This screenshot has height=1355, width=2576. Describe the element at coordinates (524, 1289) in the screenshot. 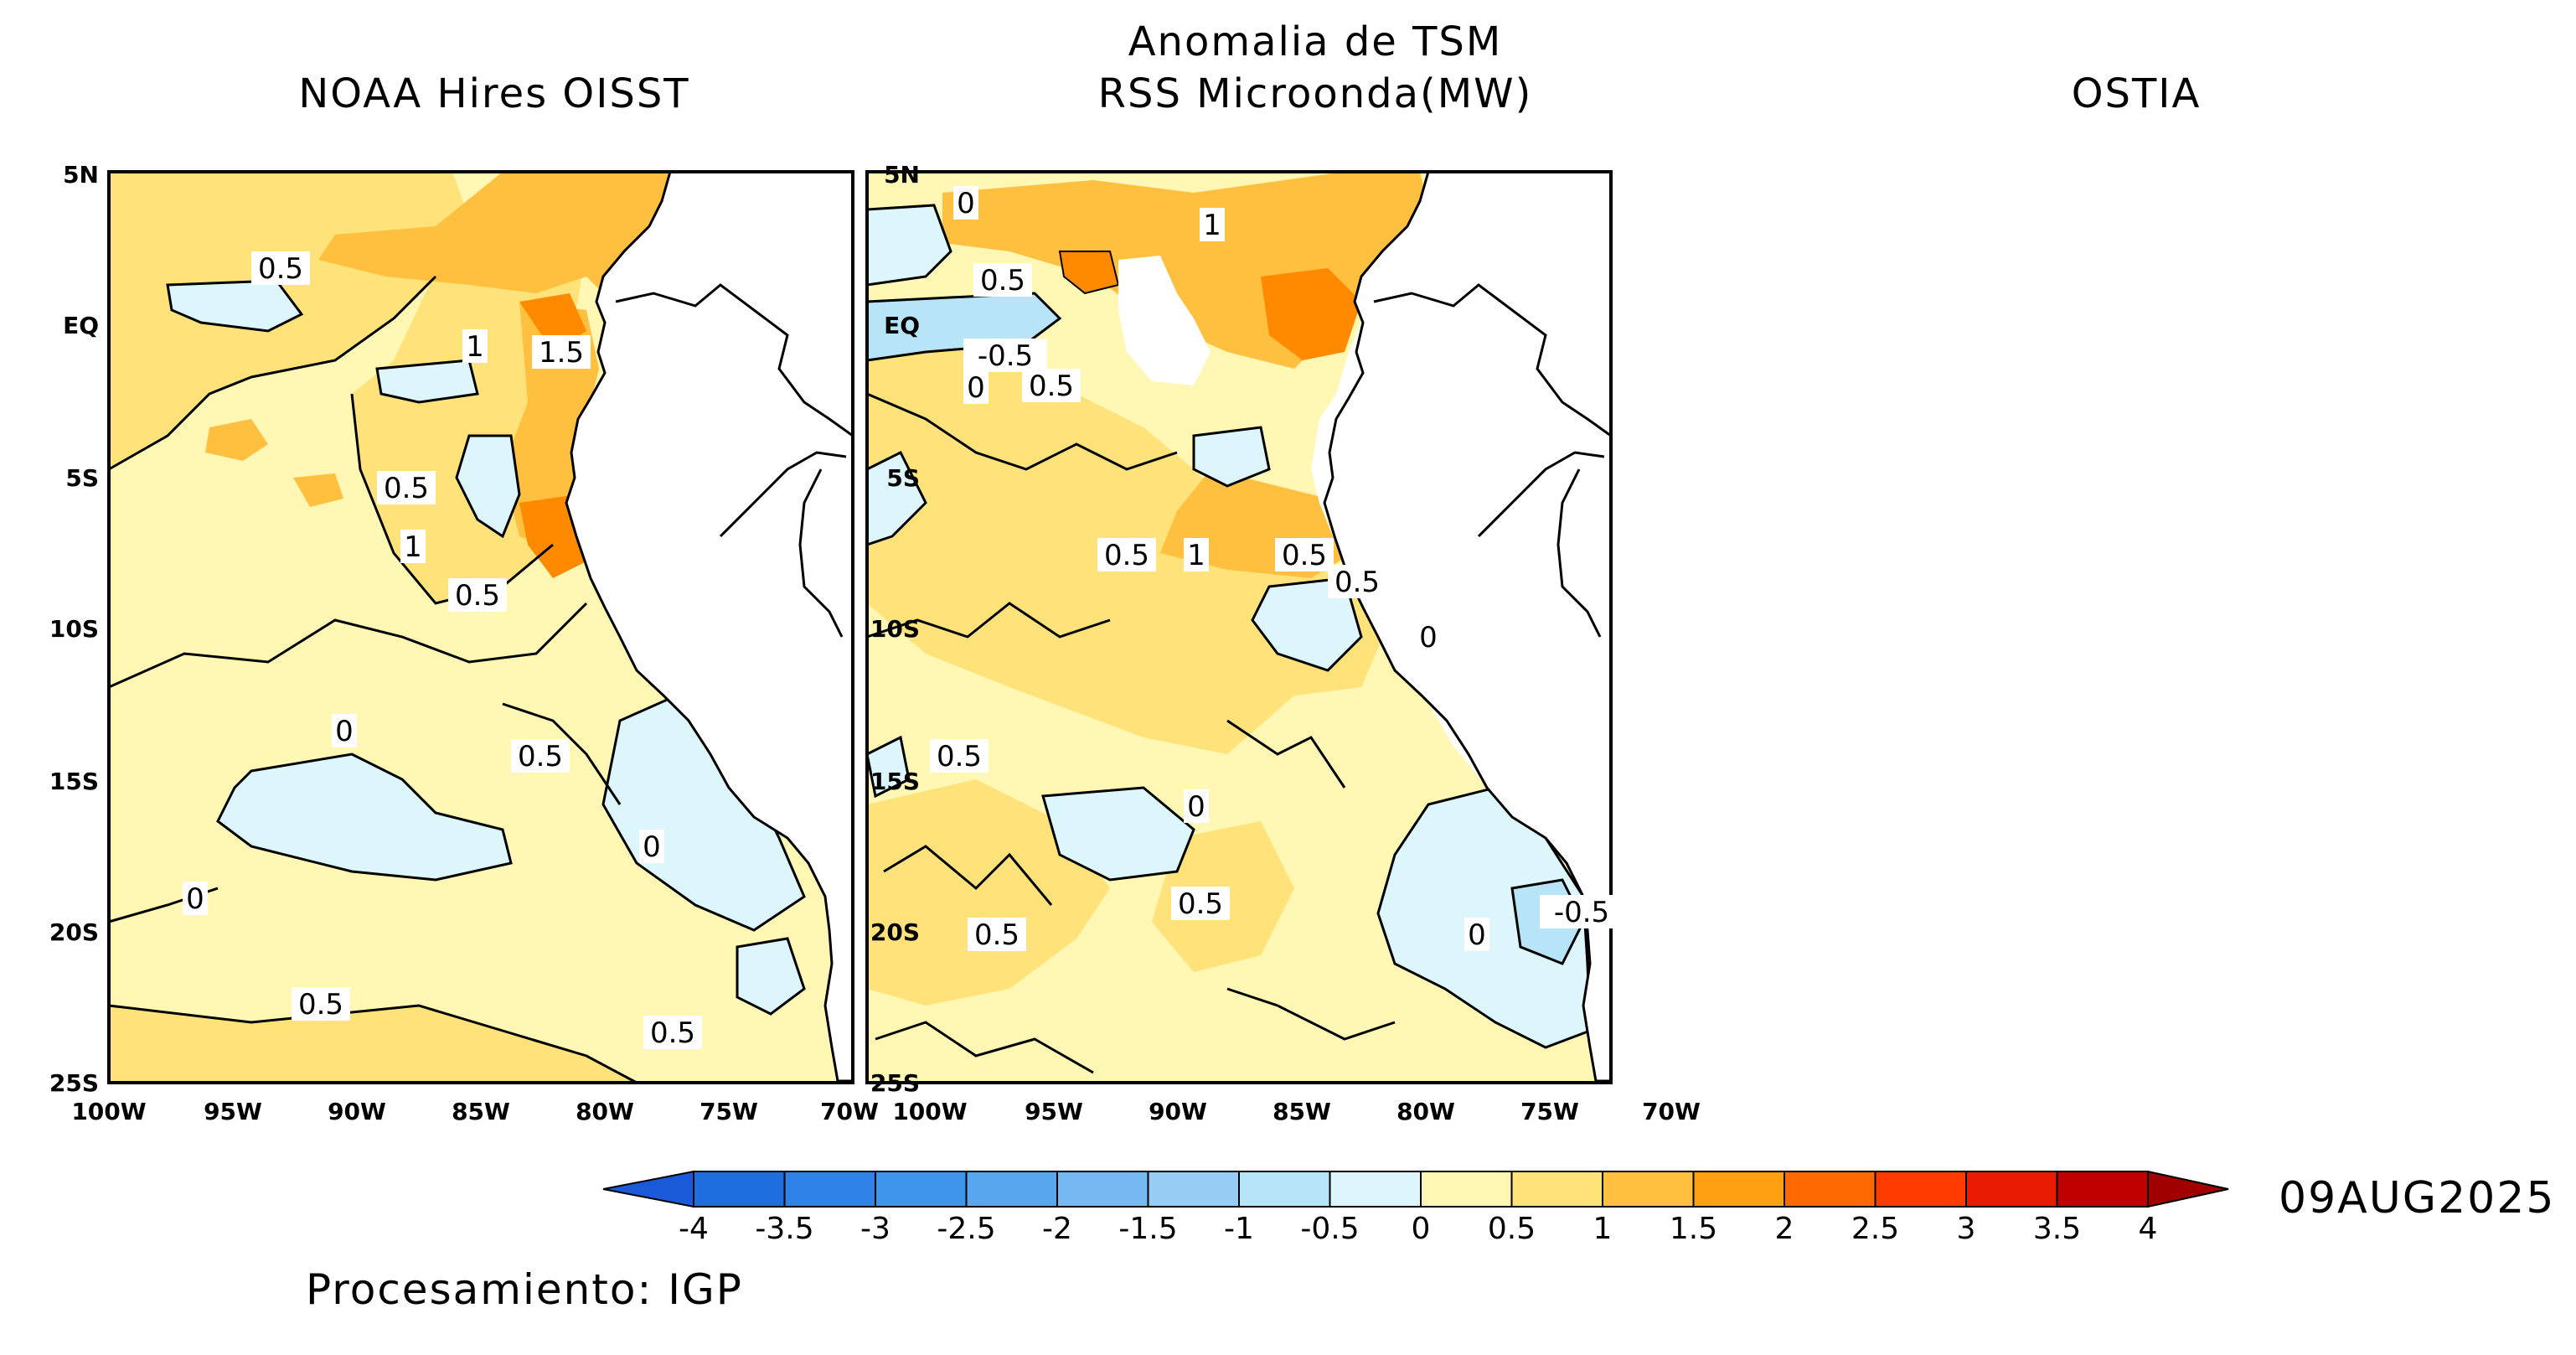

I see `credit-label: Procesamiento: IGP` at that location.